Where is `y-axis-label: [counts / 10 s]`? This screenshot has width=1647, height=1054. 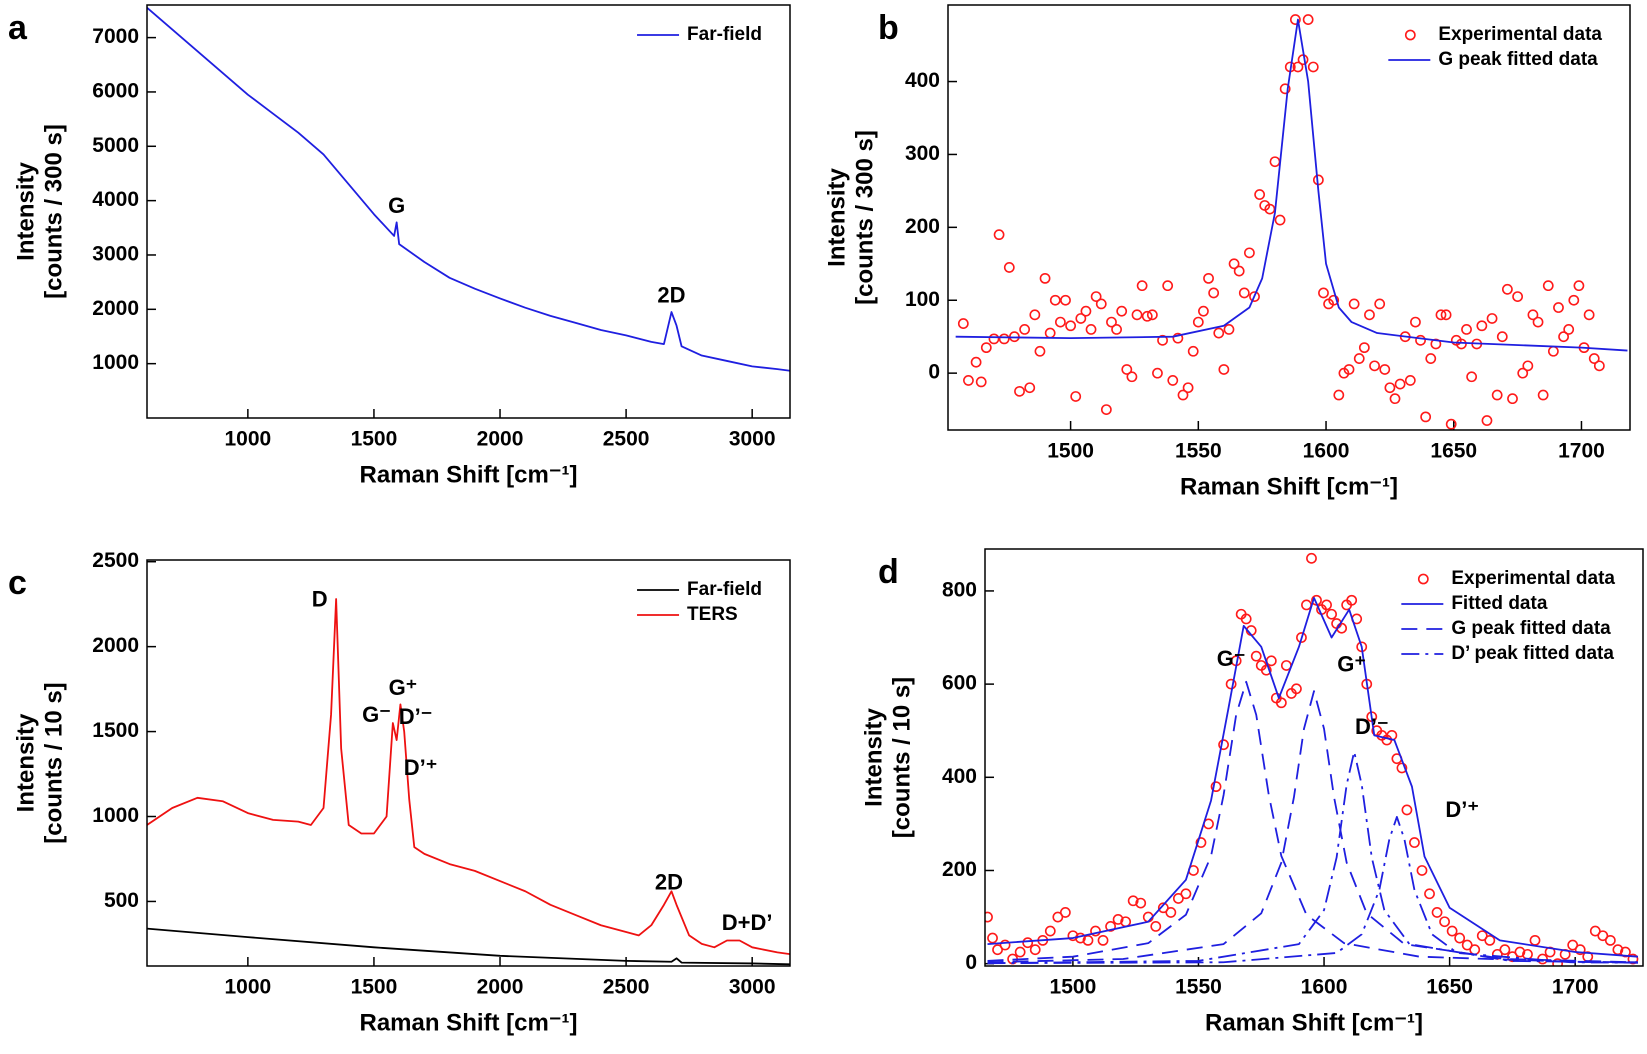 y-axis-label: [counts / 10 s] is located at coordinates (901, 757).